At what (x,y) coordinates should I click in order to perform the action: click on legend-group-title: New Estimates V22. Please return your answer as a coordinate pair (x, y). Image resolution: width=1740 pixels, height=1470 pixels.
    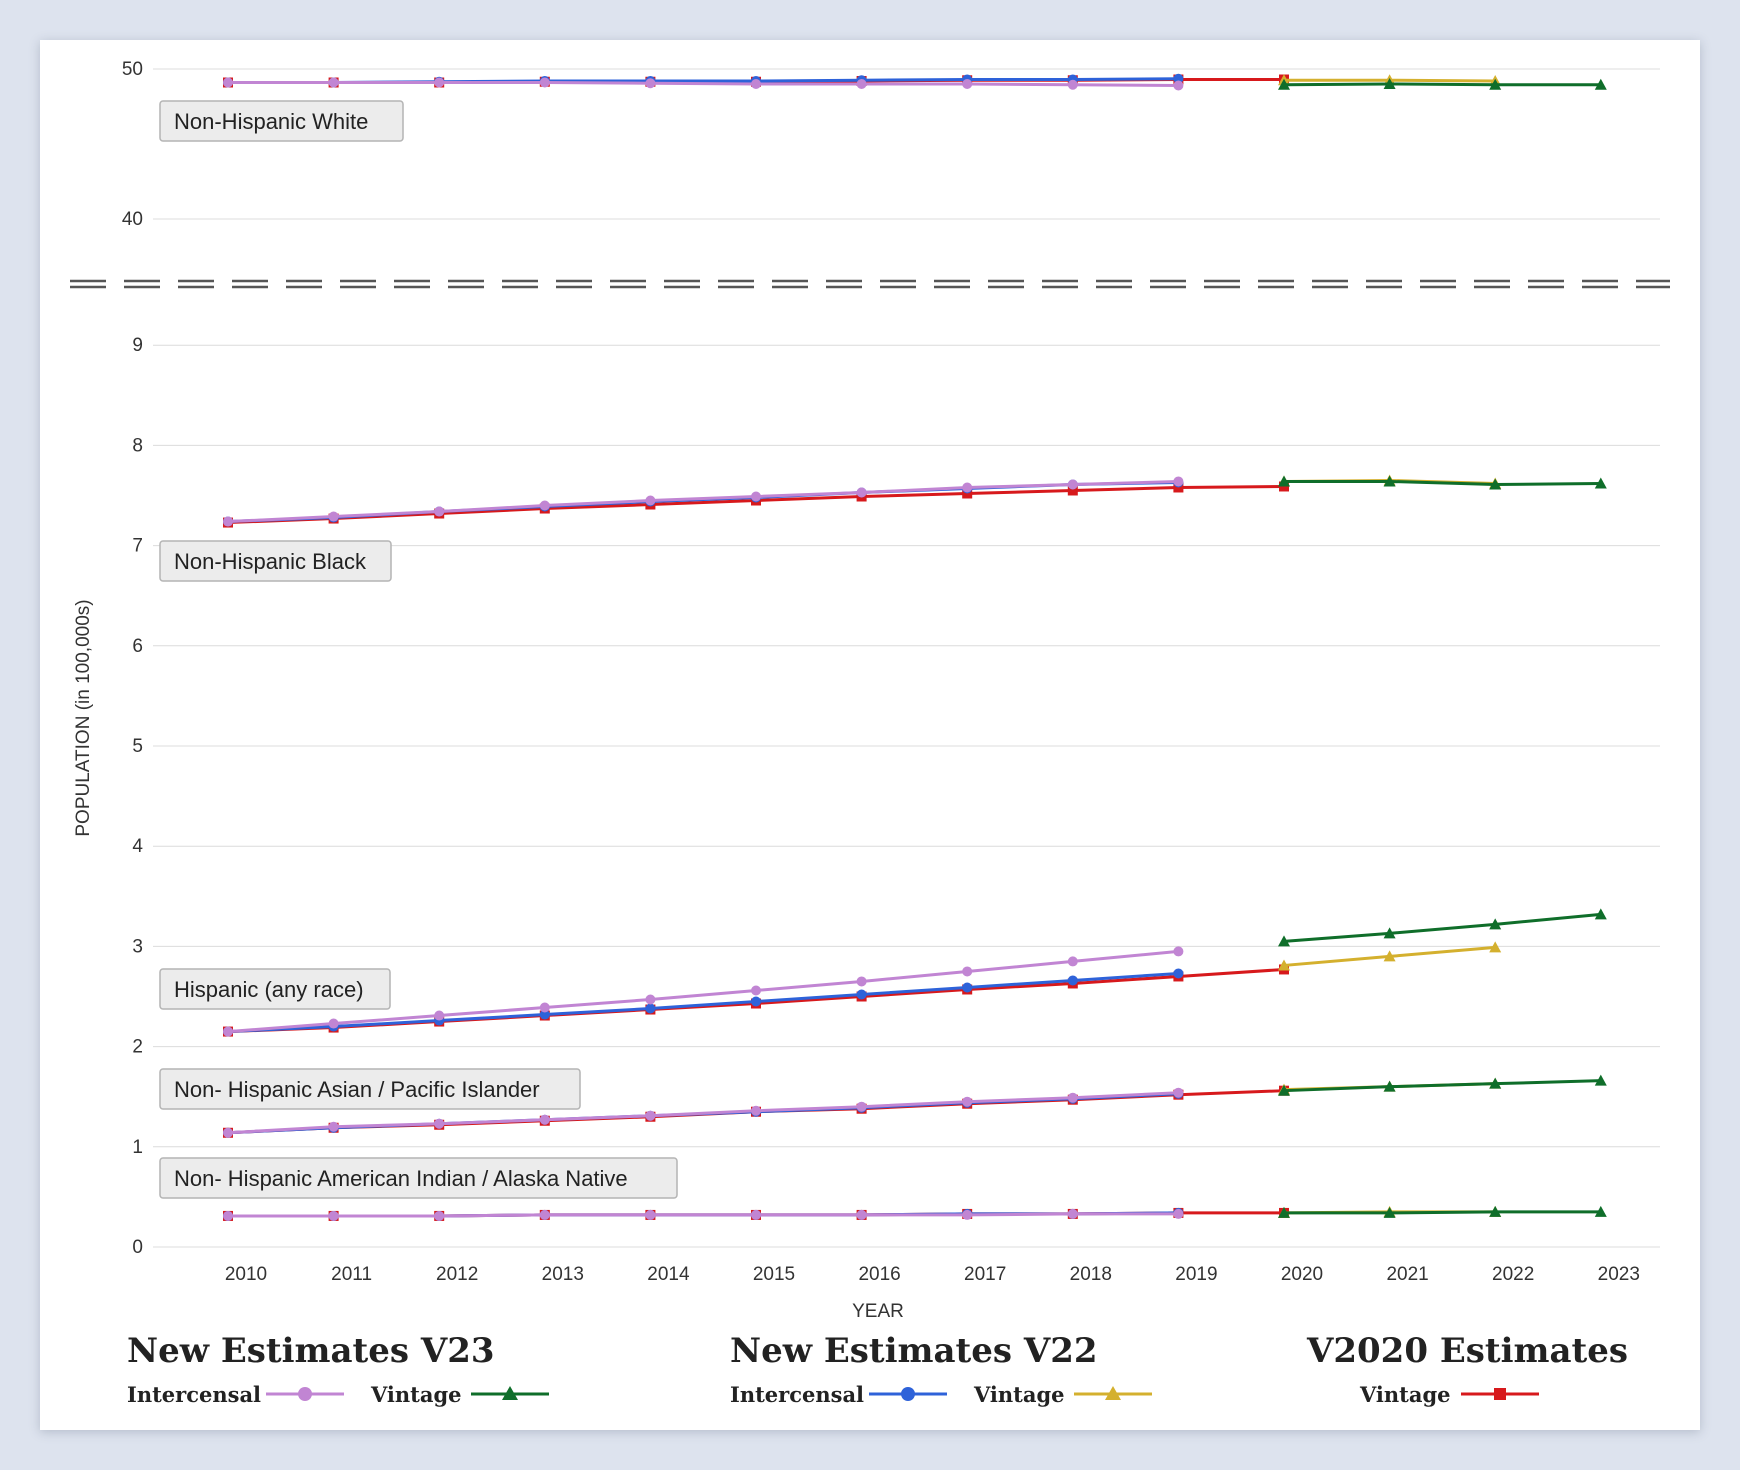
    Looking at the image, I should click on (914, 1351).